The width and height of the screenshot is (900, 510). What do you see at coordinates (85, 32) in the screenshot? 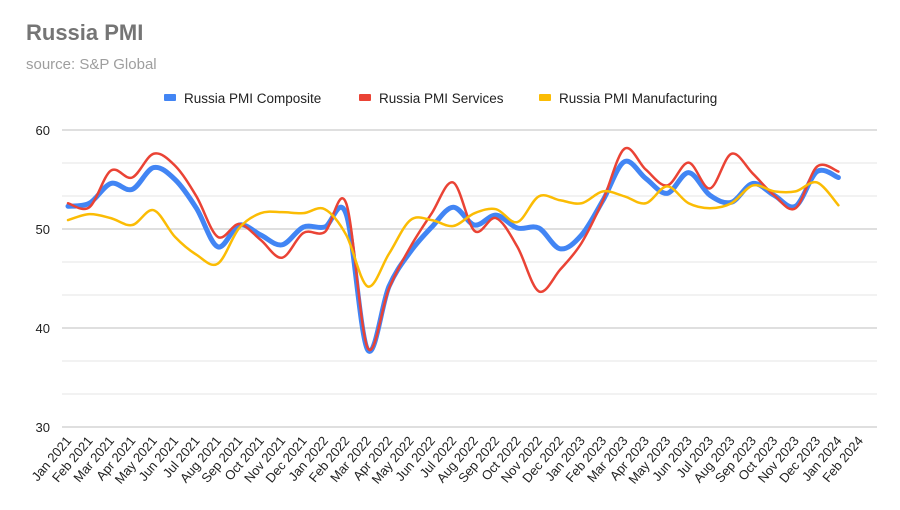
I see `chart-title: Russia PMI` at bounding box center [85, 32].